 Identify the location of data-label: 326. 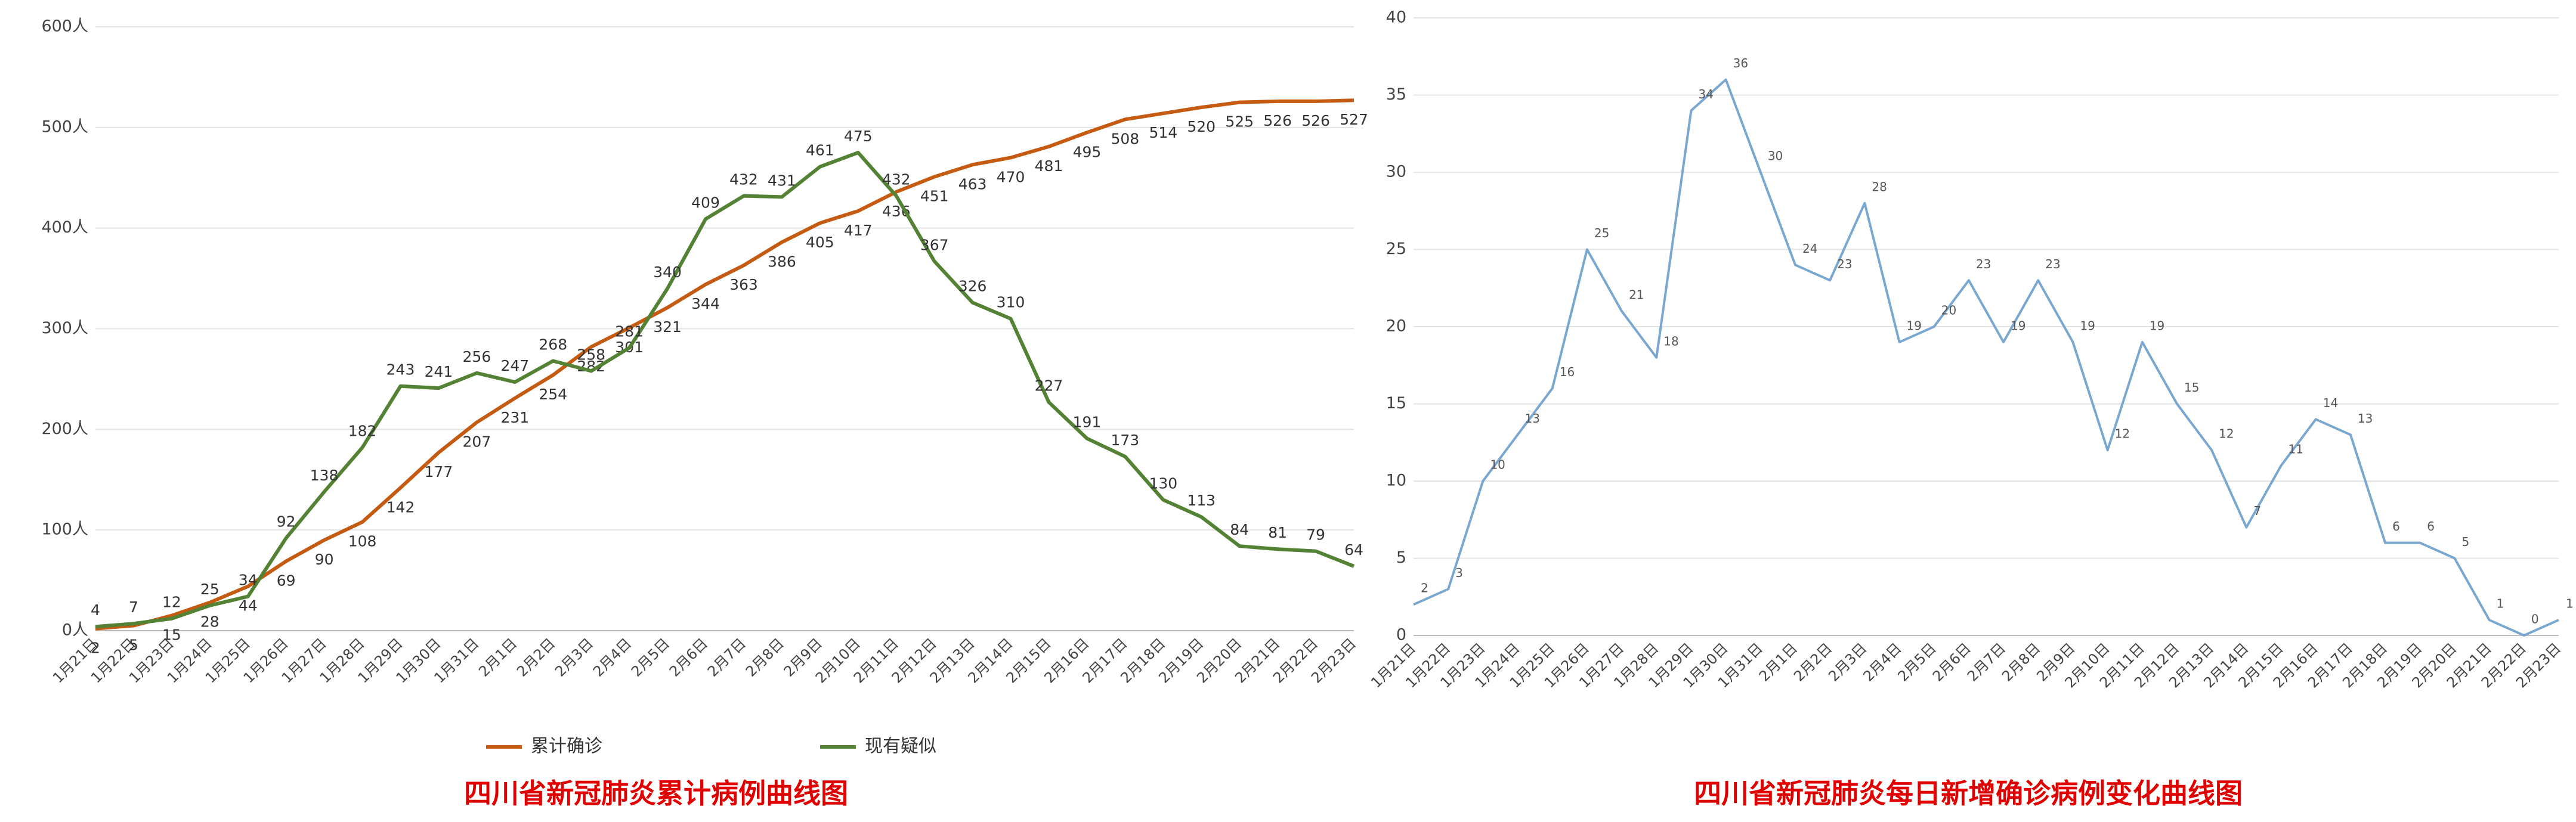
(972, 286).